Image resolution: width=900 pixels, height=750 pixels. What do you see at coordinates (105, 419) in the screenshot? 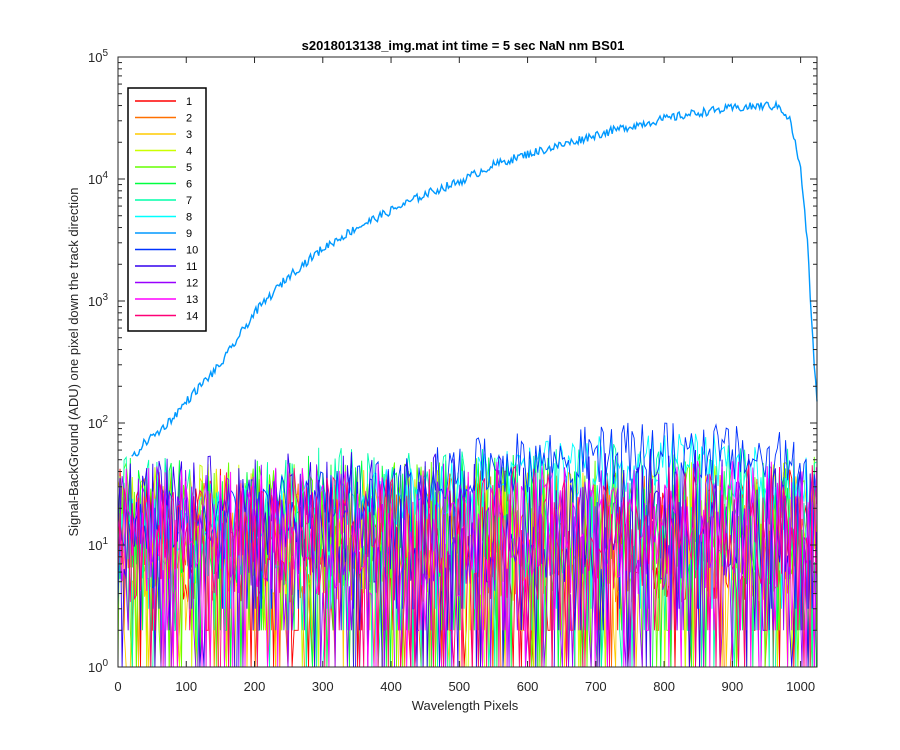
I see `y-tick-label-exponent: 2` at bounding box center [105, 419].